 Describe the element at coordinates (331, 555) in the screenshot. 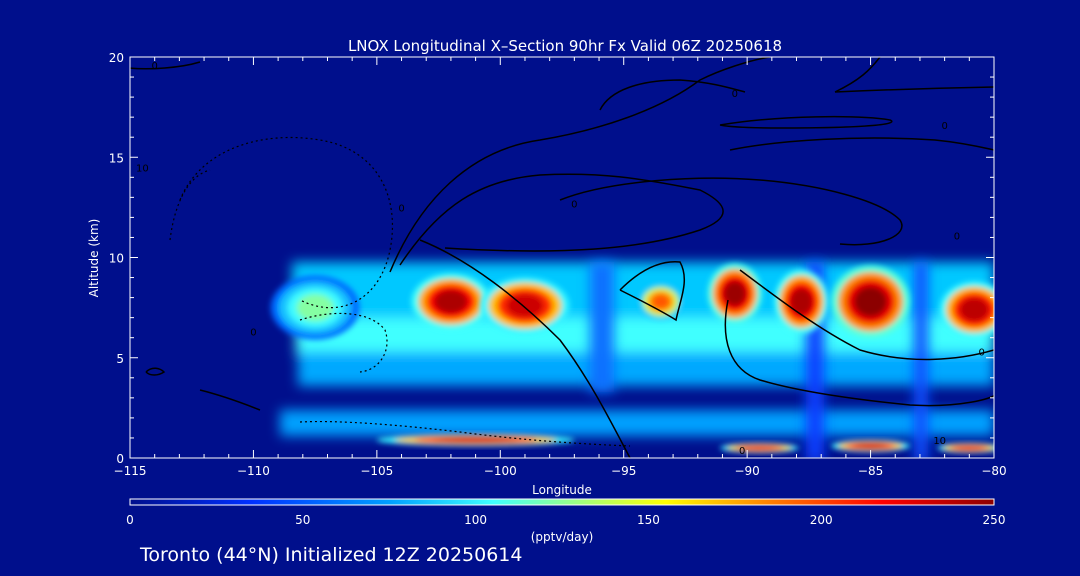

I see `footer-caption: Toronto (44°N) Initialized 12Z 20250614` at that location.